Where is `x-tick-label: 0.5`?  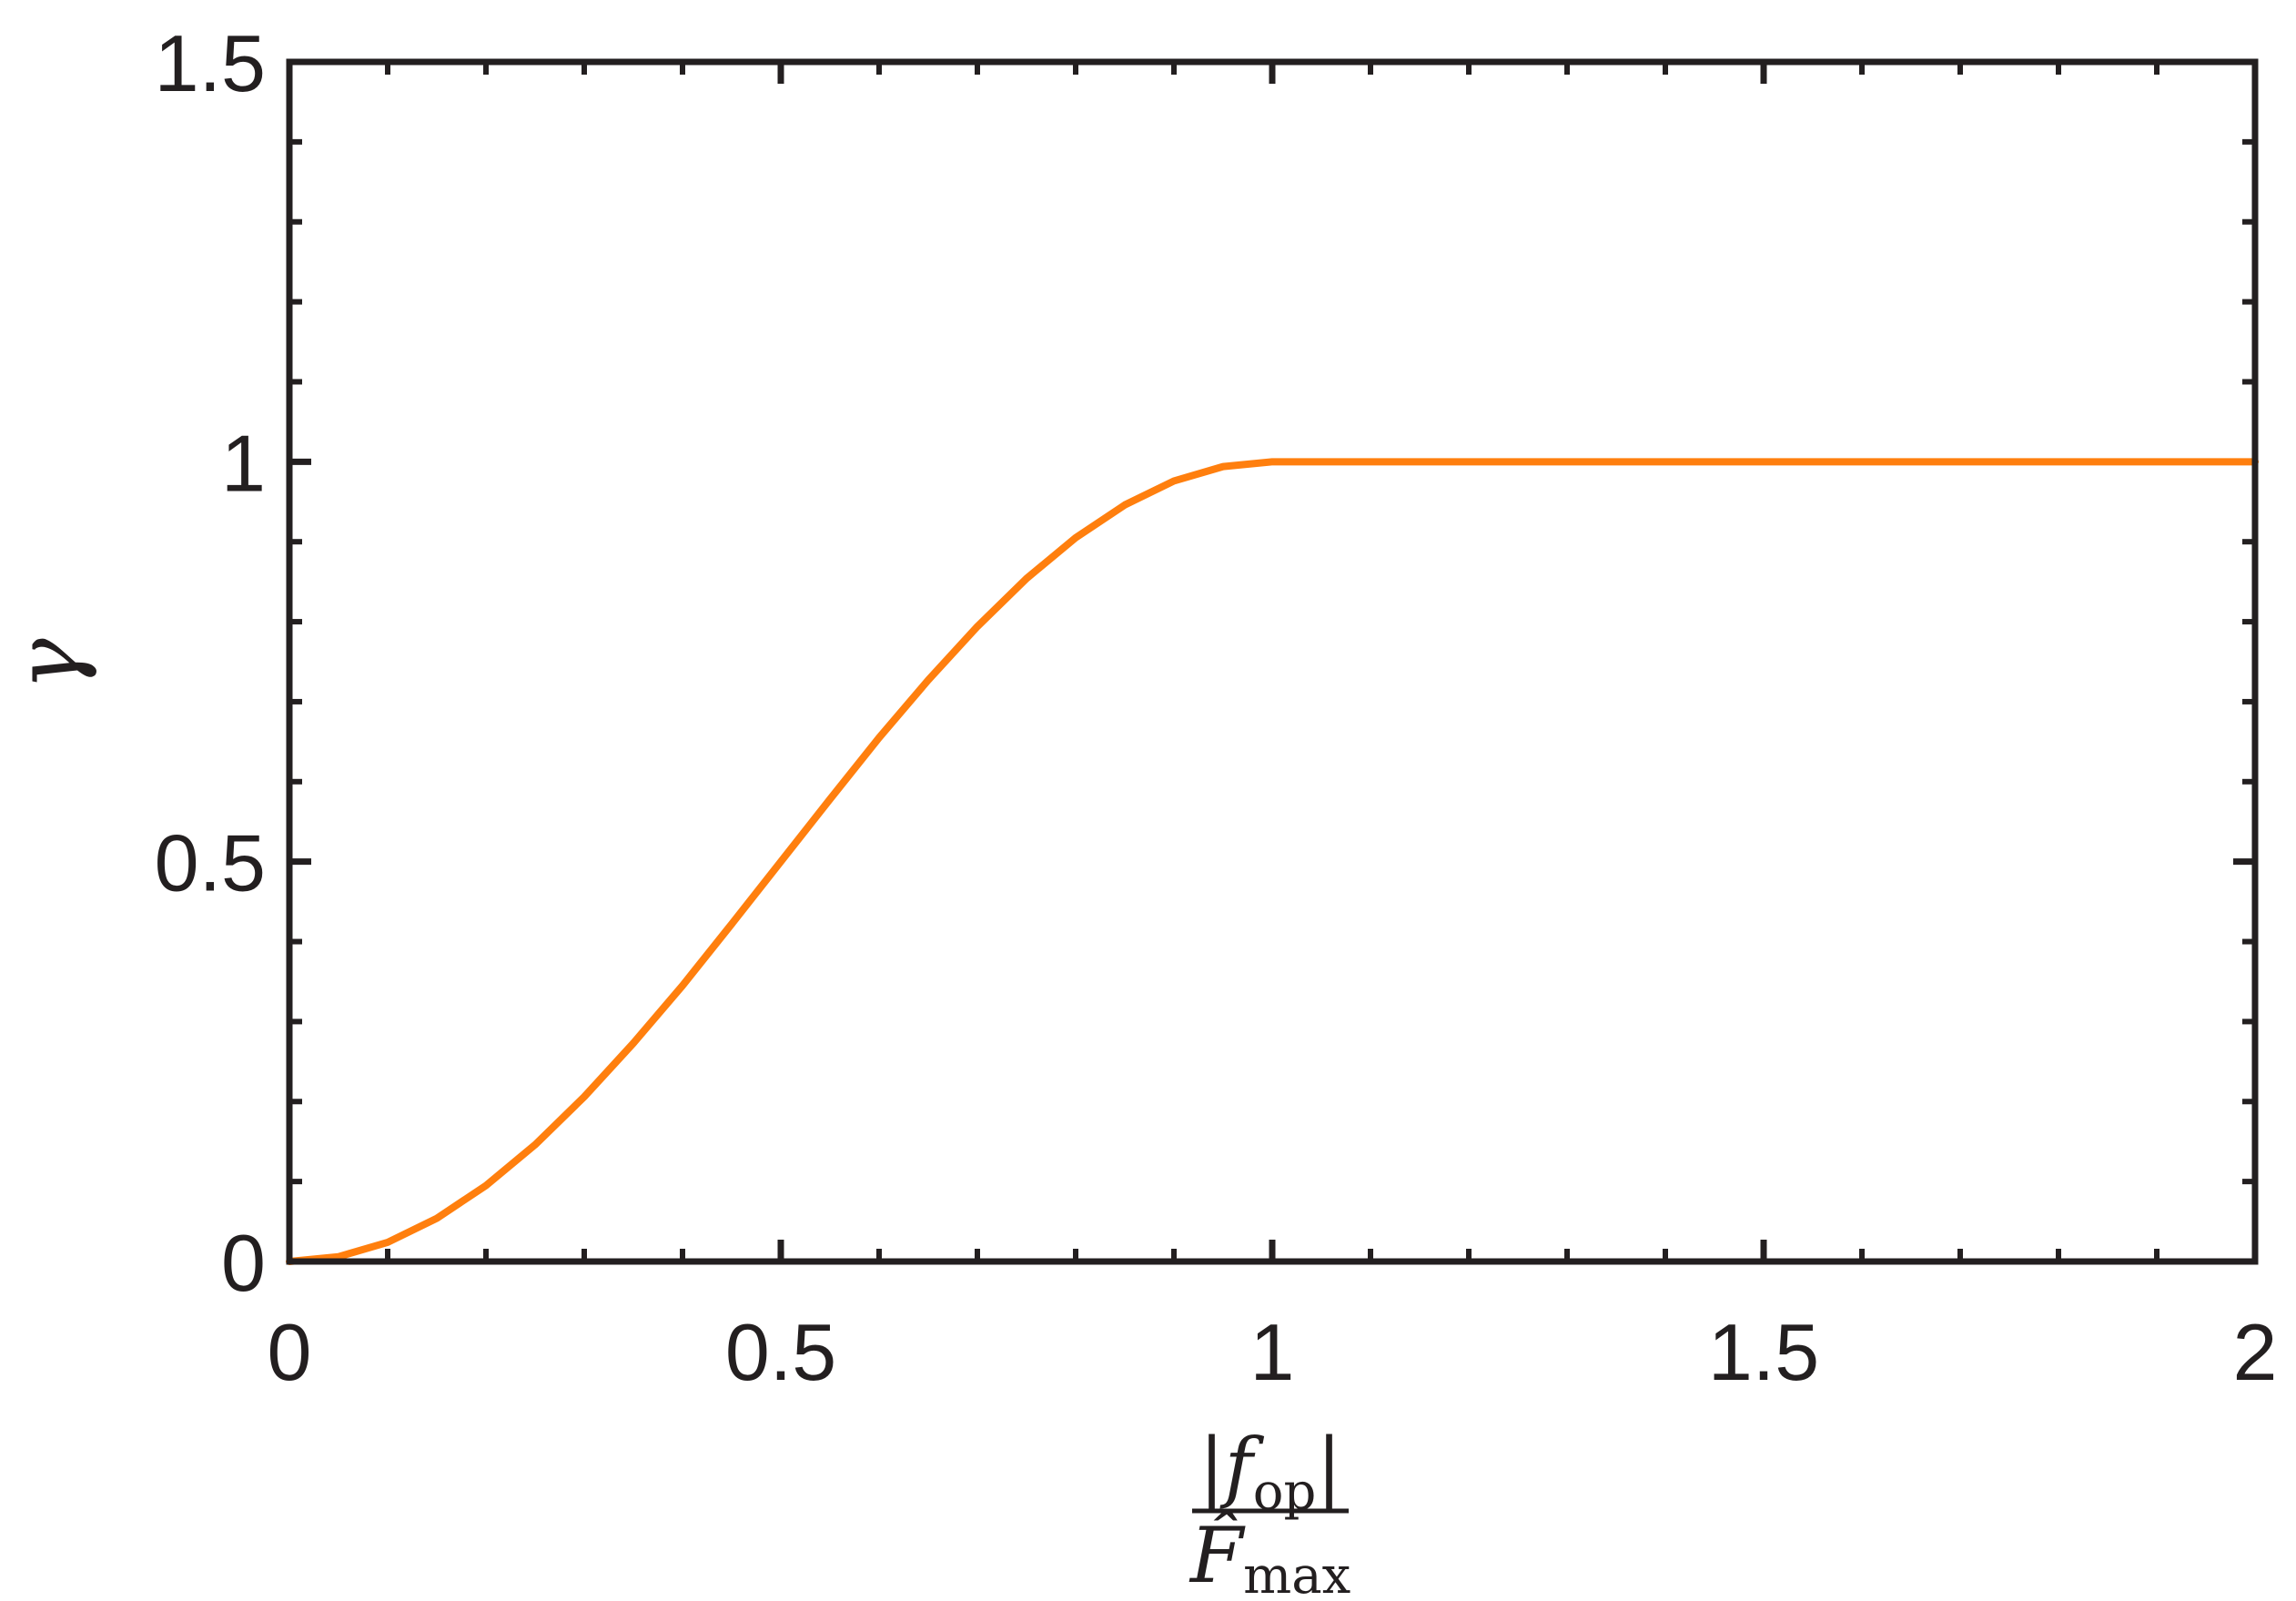 x-tick-label: 0.5 is located at coordinates (781, 1352).